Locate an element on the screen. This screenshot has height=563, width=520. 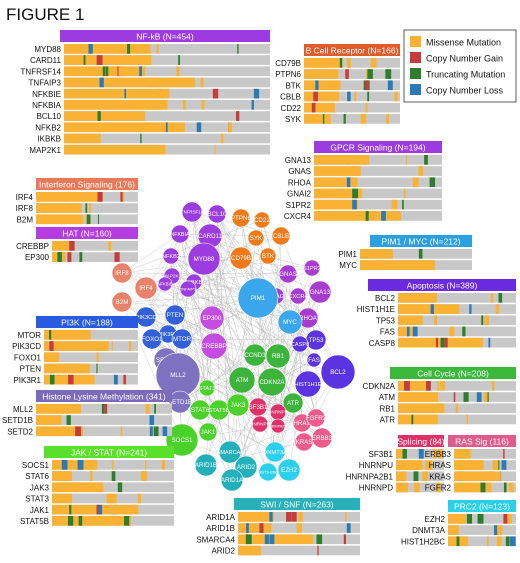
gene-label: GNAS is located at coordinates (299, 171).